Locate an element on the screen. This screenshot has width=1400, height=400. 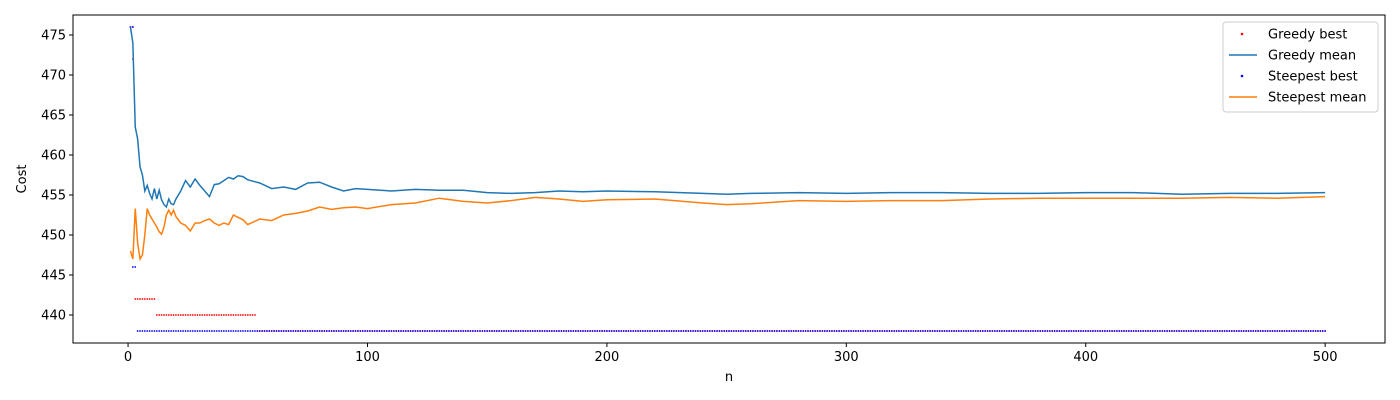
x-axis-ticks: 0 100 200 300 400 500 is located at coordinates (731, 354).